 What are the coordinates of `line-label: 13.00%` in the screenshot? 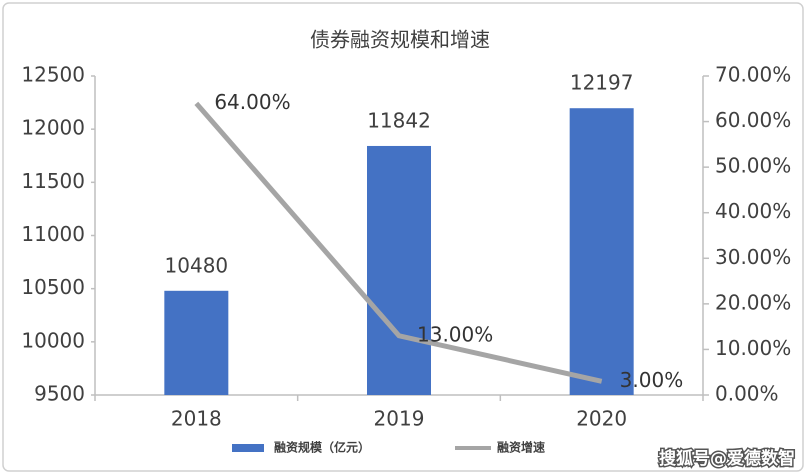 It's located at (455, 334).